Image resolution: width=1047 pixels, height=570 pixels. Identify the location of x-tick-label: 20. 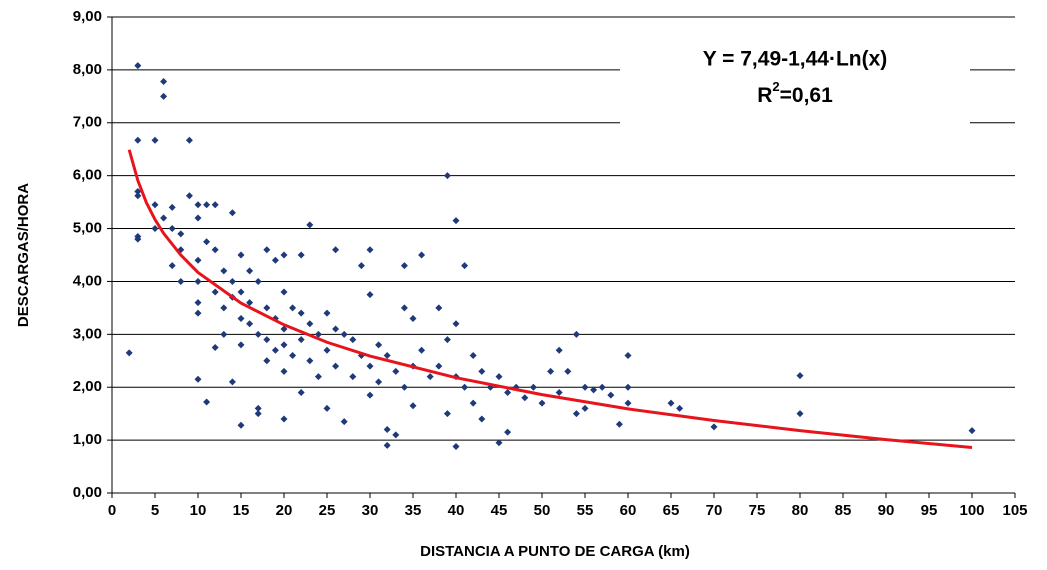
(284, 510).